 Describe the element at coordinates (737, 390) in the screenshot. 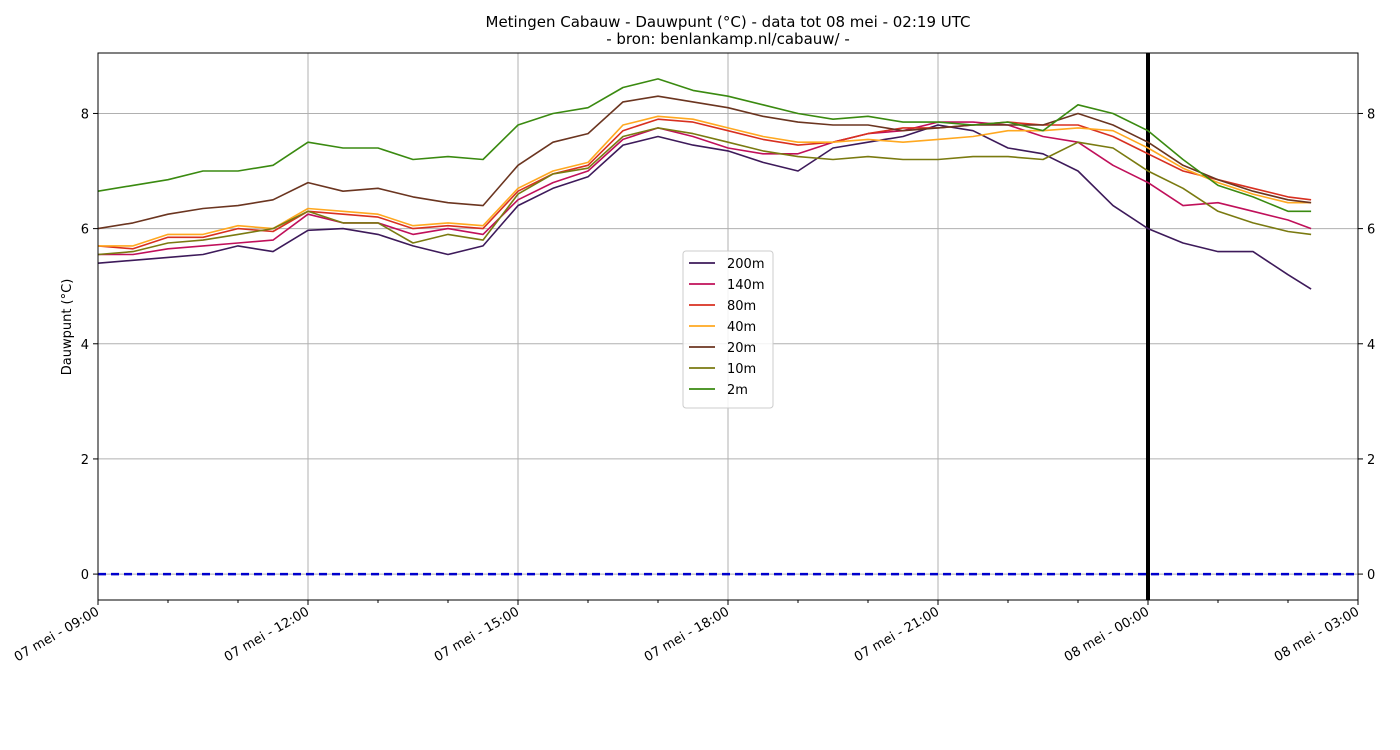

I see `legend-entry: 2m` at that location.